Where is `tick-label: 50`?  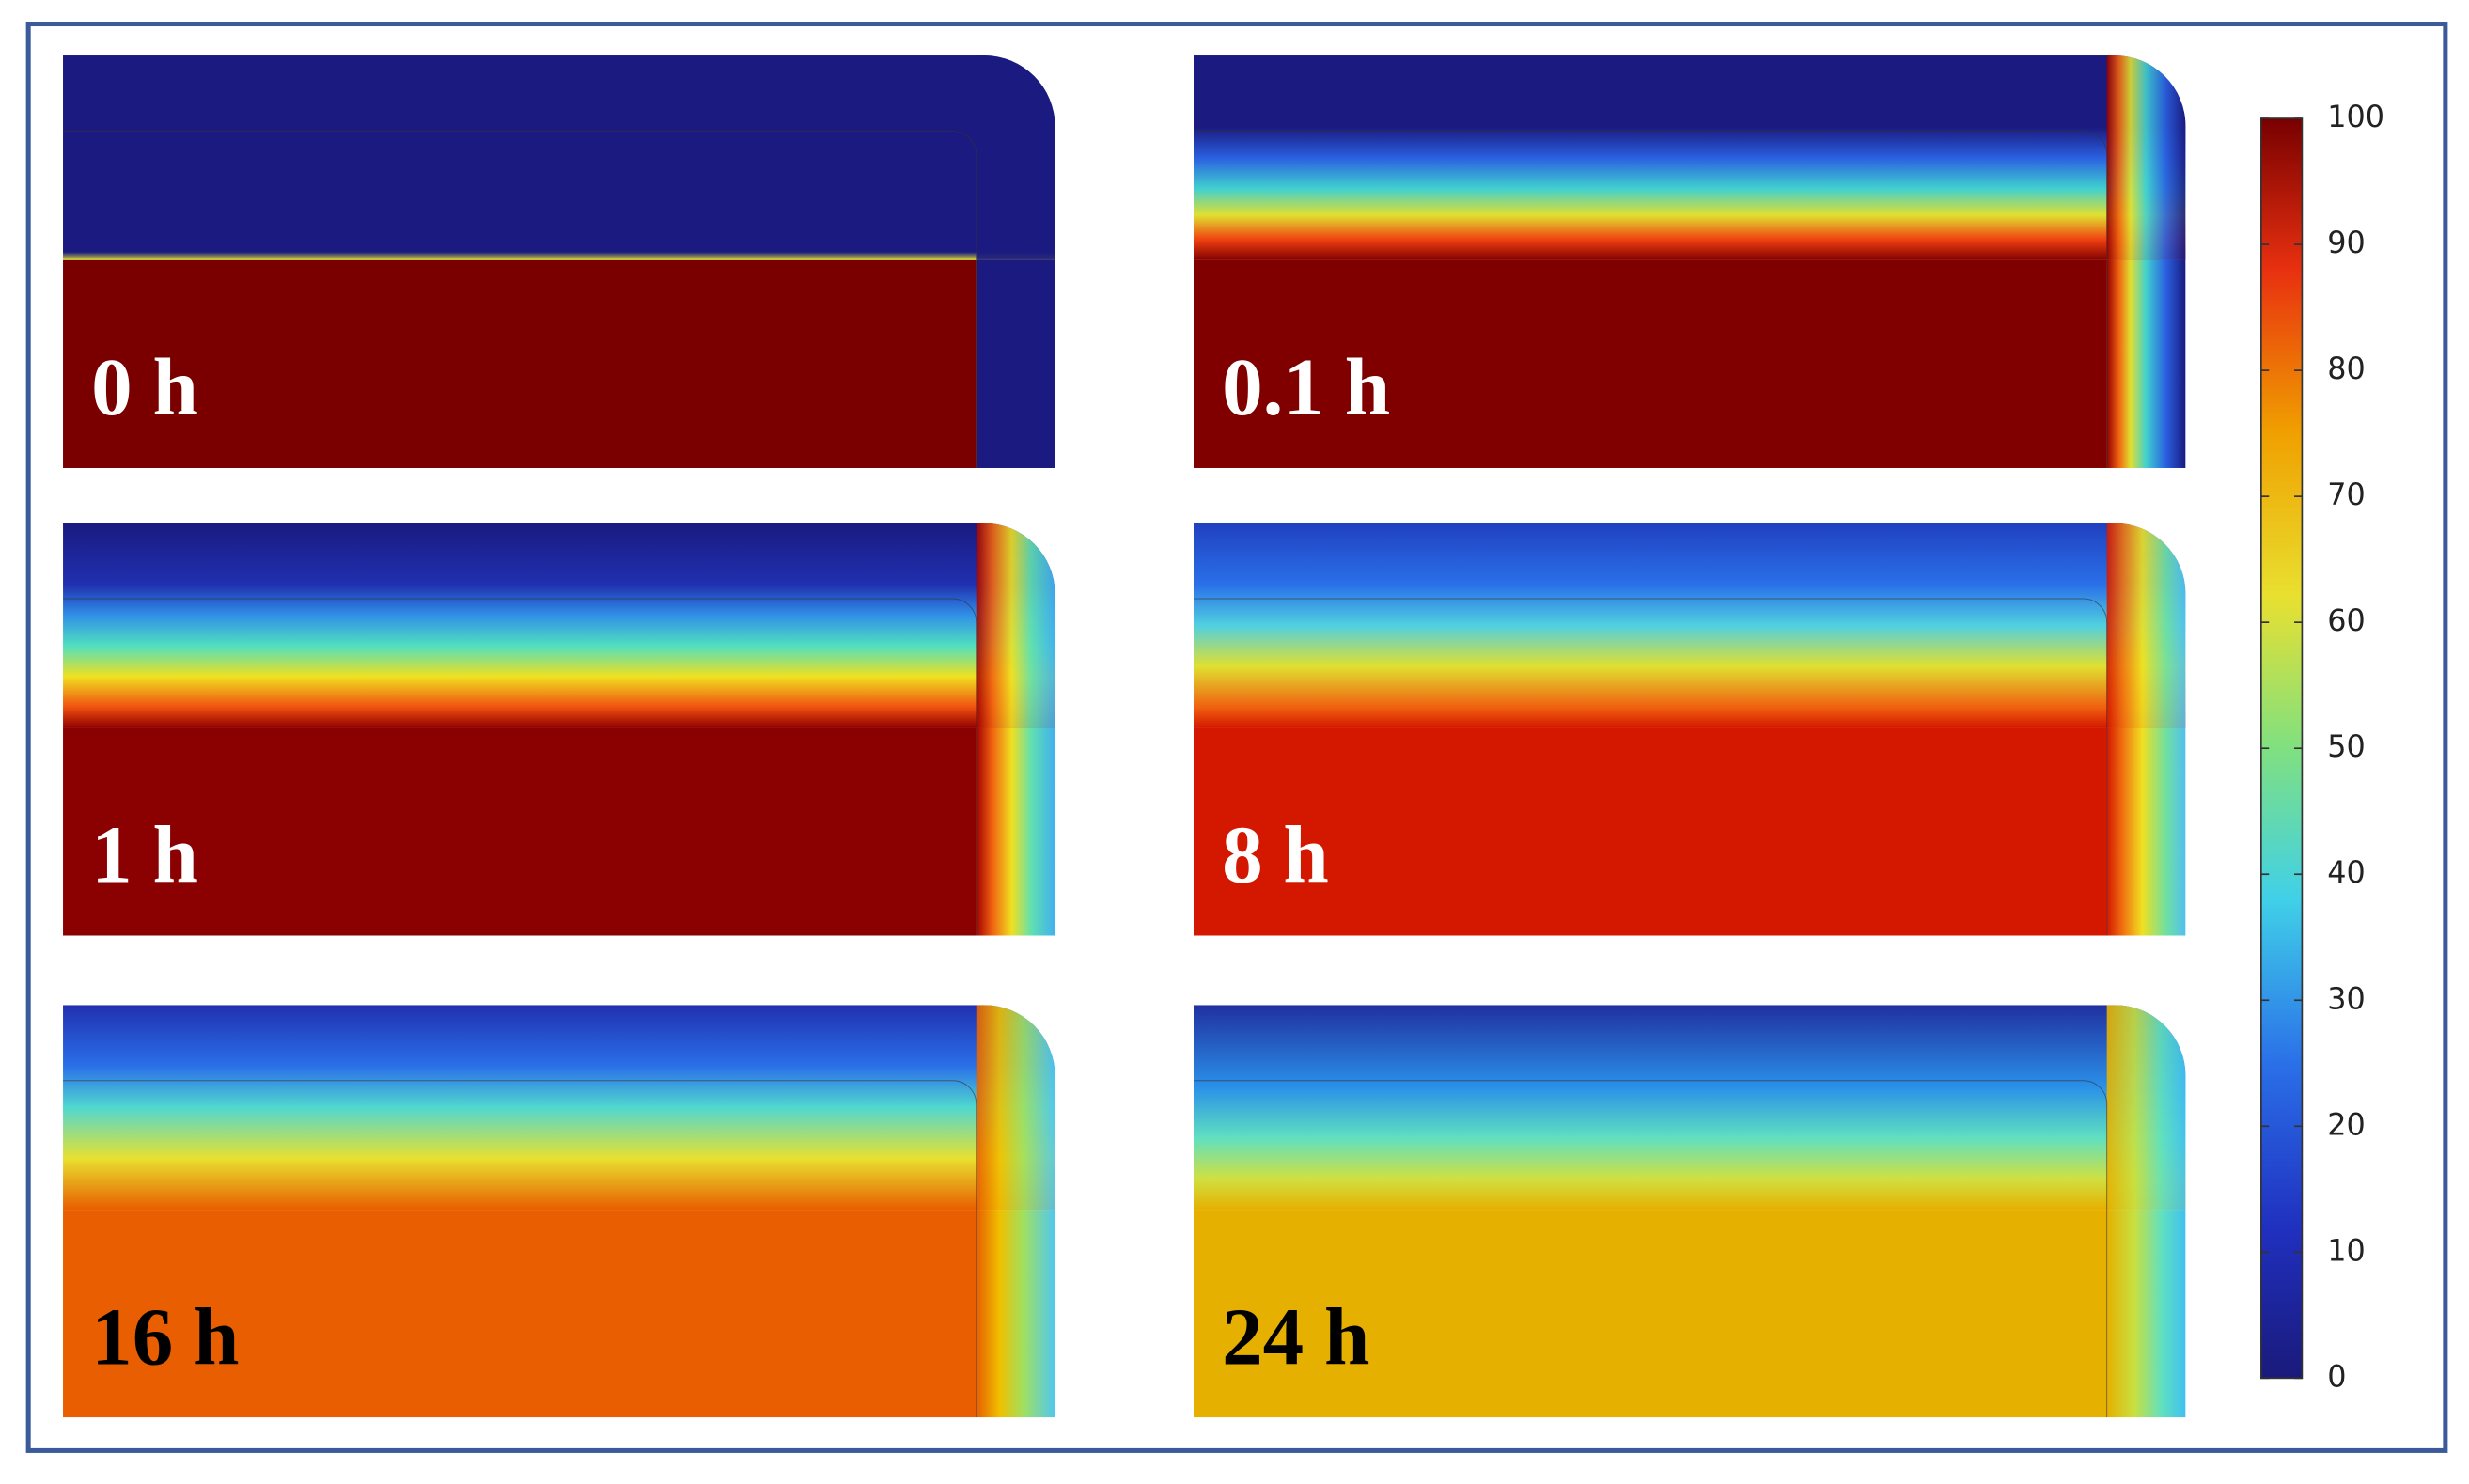 tick-label: 50 is located at coordinates (2346, 746).